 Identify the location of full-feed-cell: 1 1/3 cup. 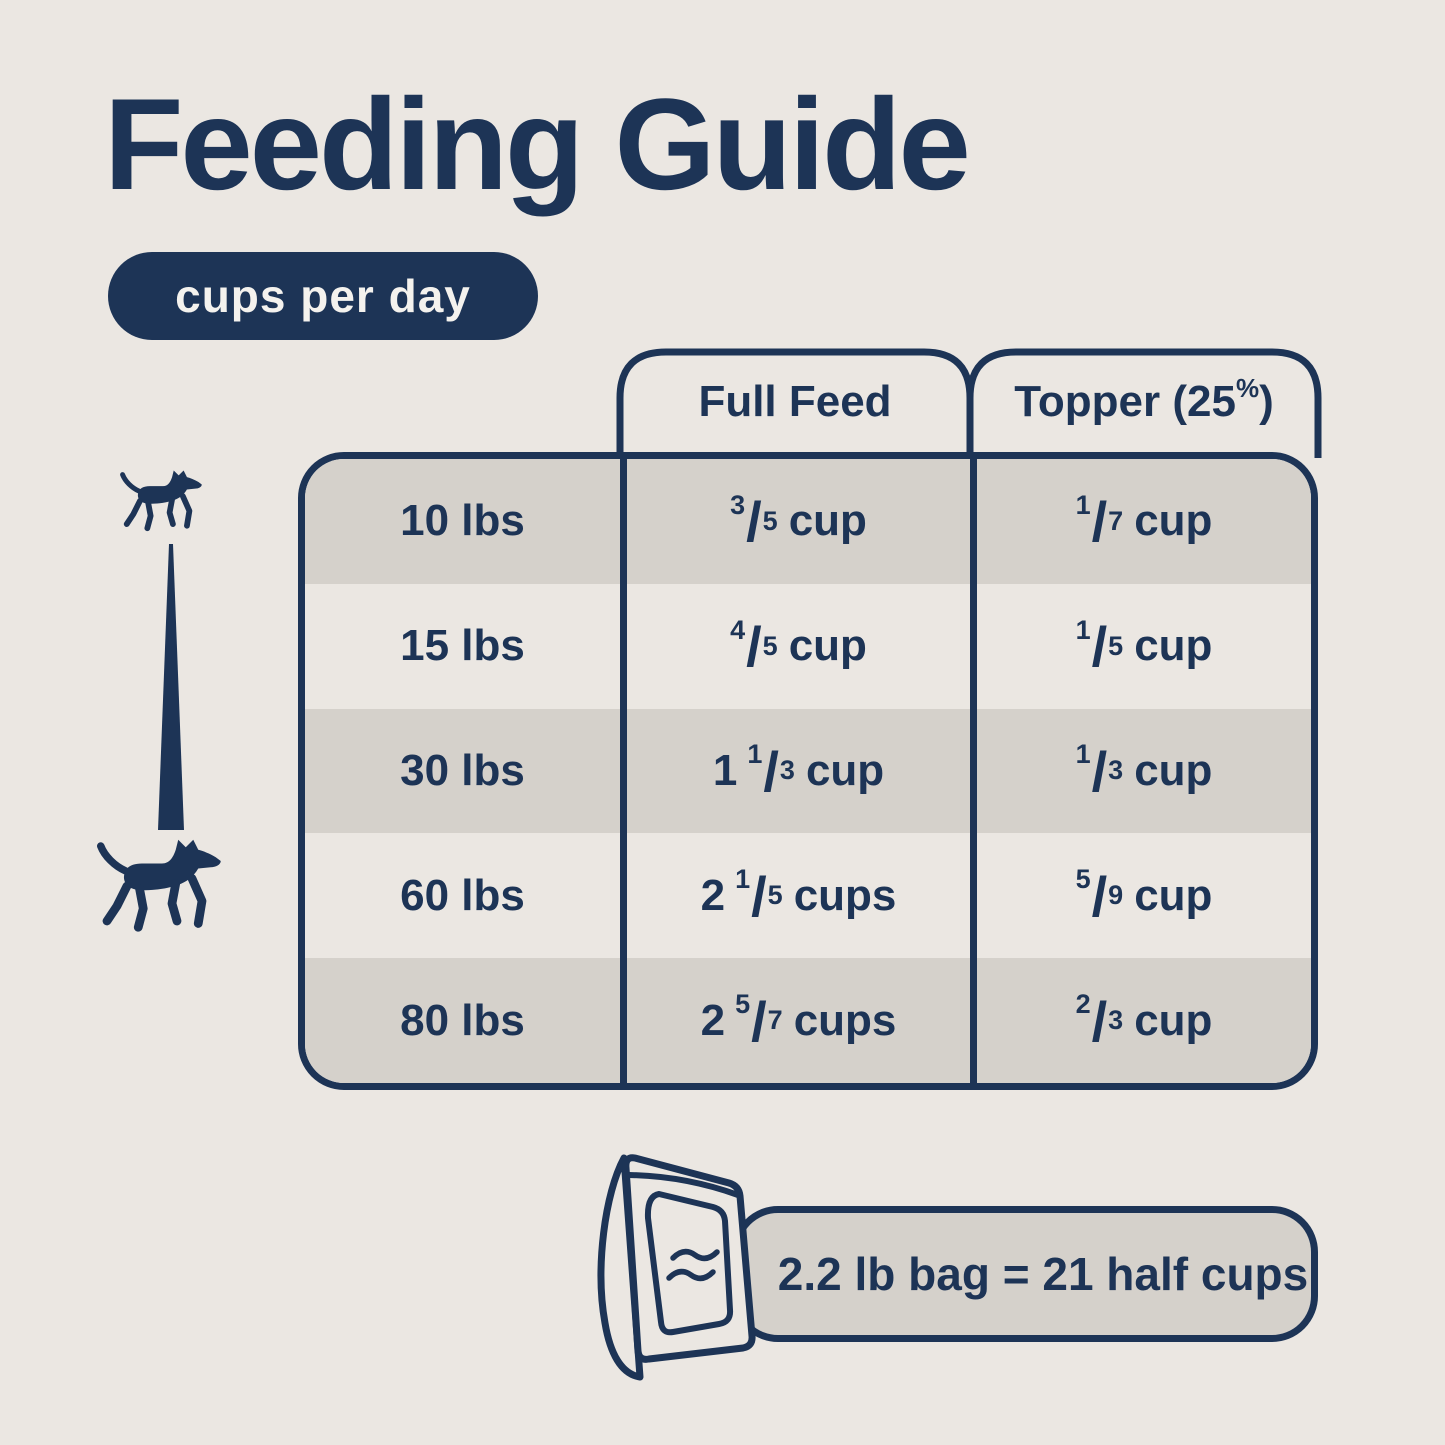
(795, 771).